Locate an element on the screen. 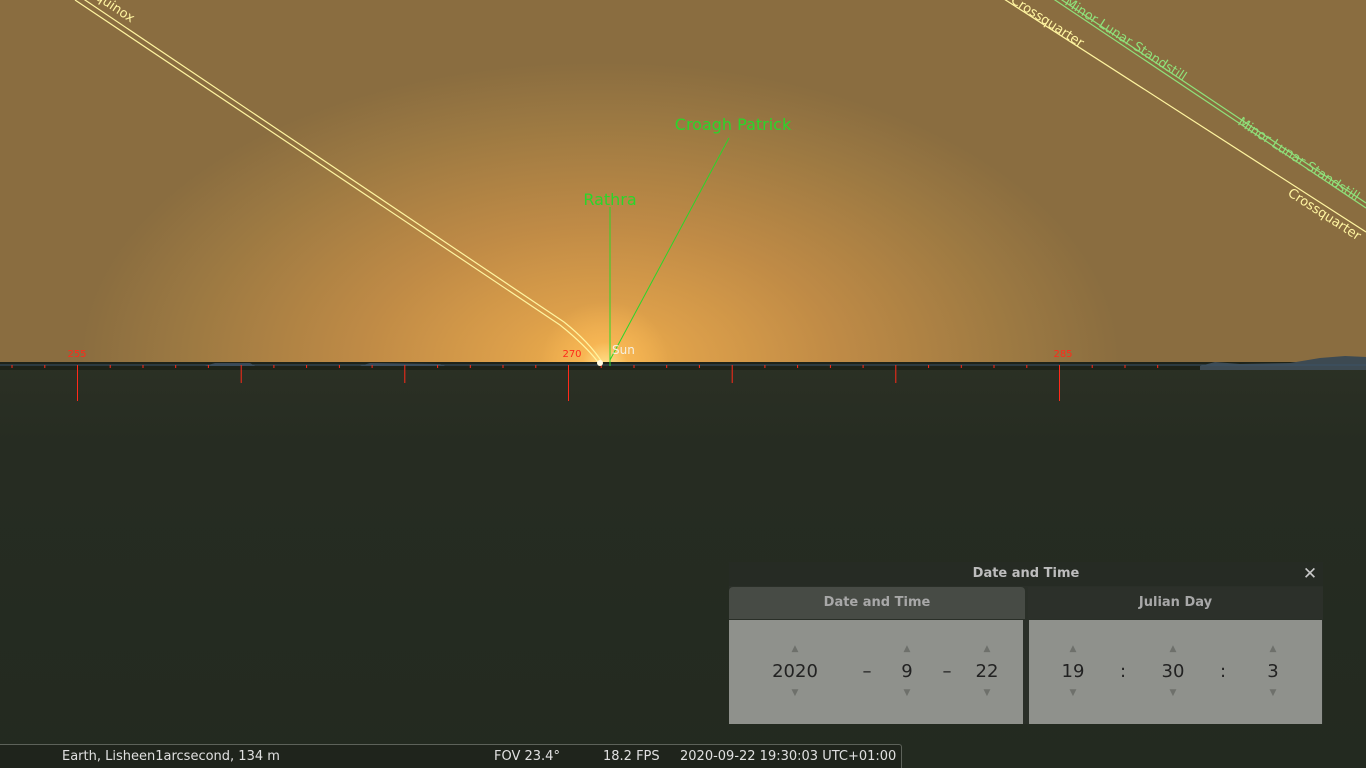 This screenshot has width=1366, height=768. day-spinbox: ▲ 22 ▼ is located at coordinates (987, 669).